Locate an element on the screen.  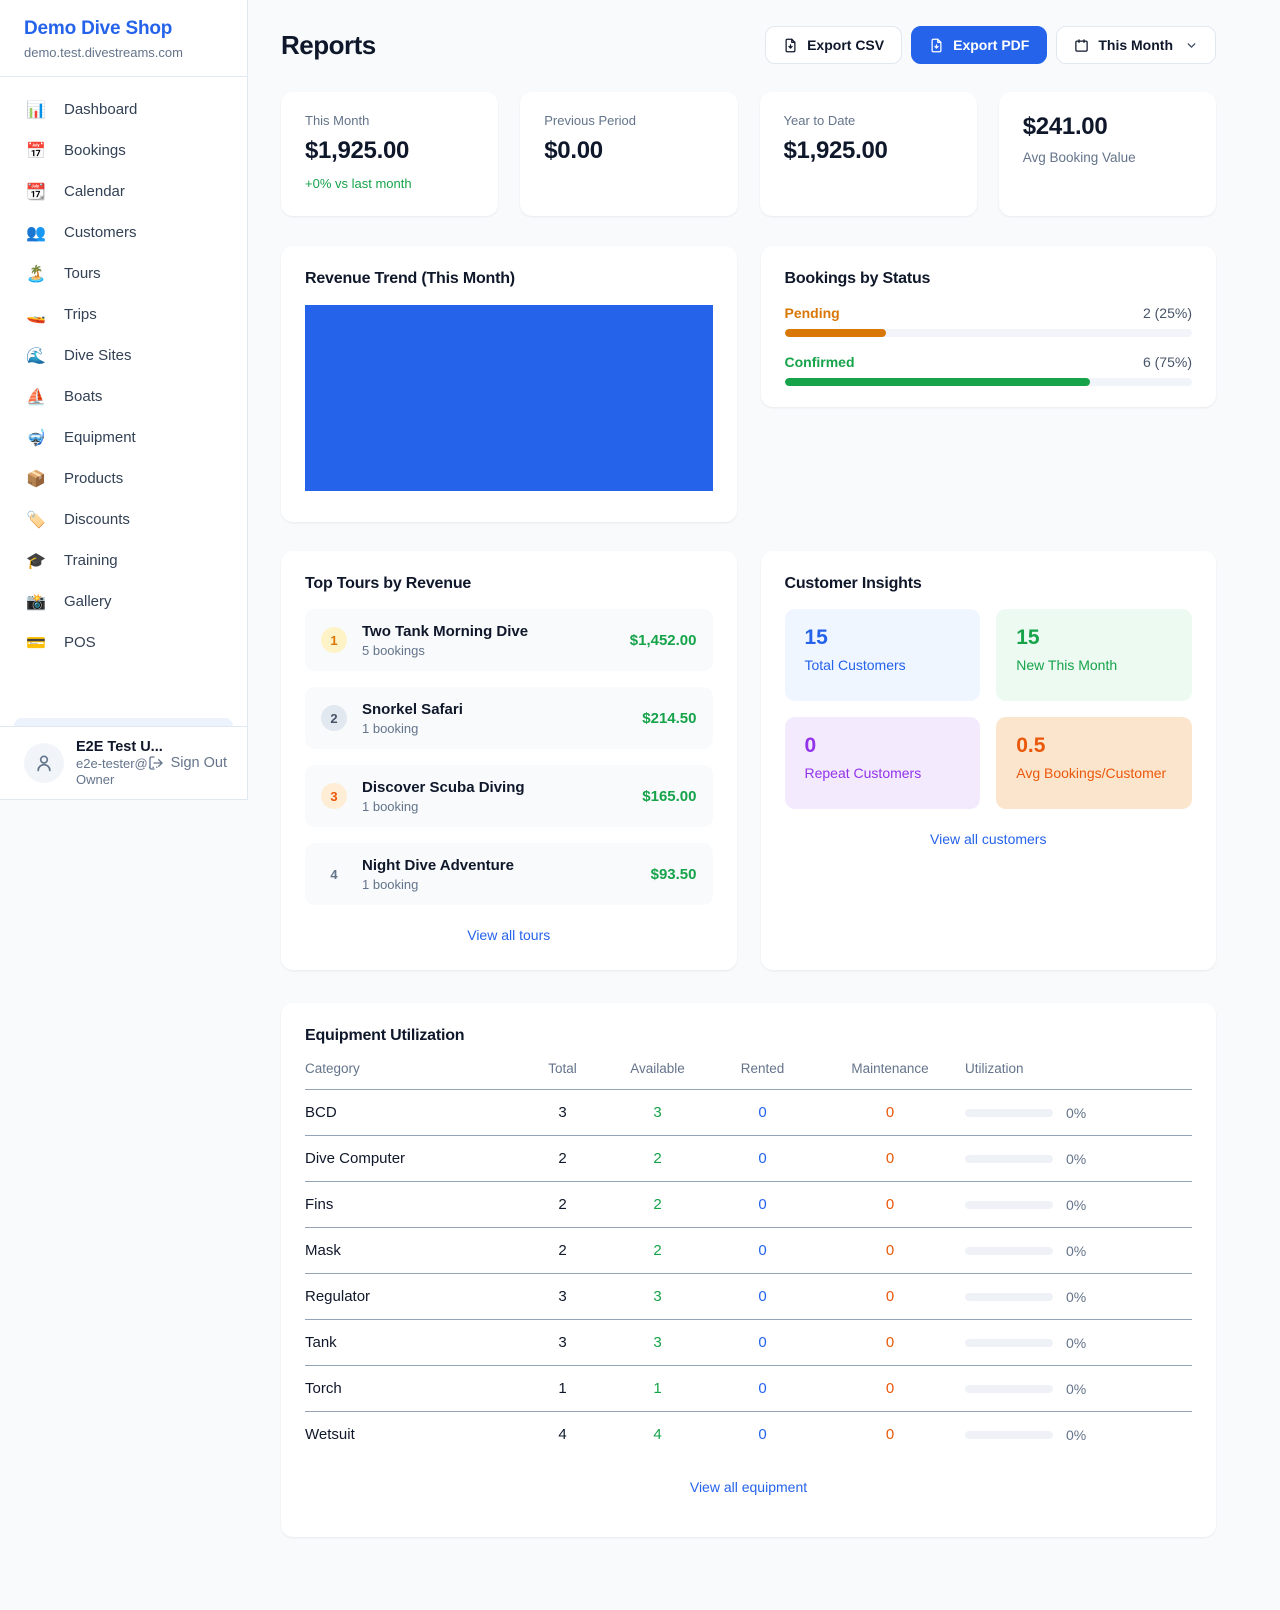
nav-item-label: Calendar is located at coordinates (94, 191).